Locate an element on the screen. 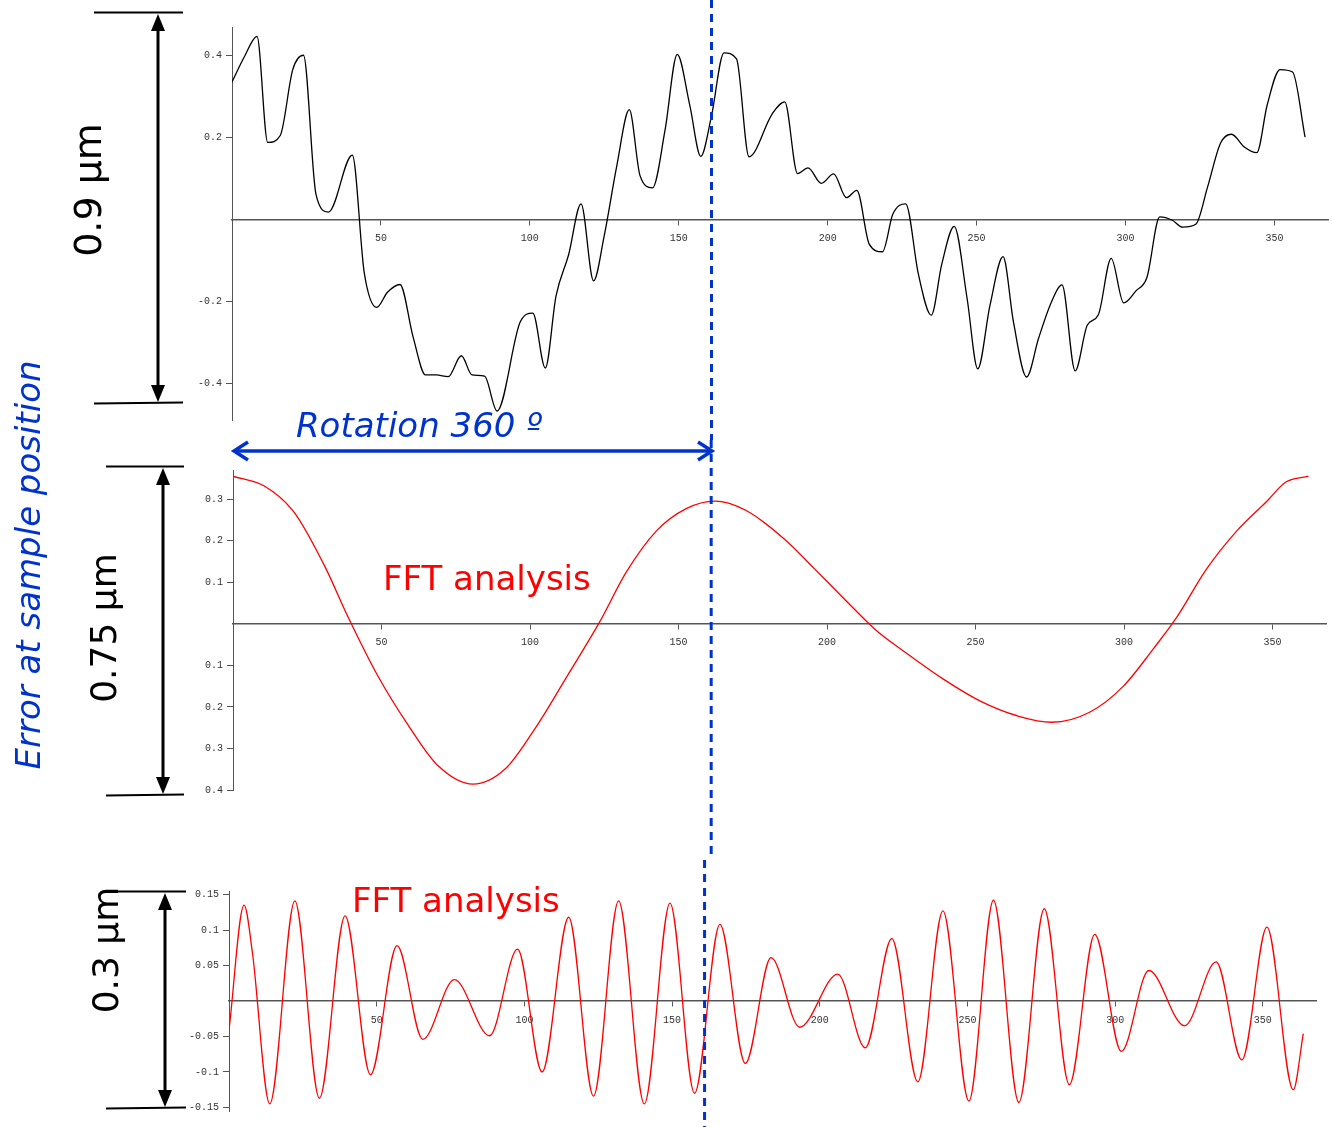  annotation: Rotation 360 º is located at coordinates (419, 425).